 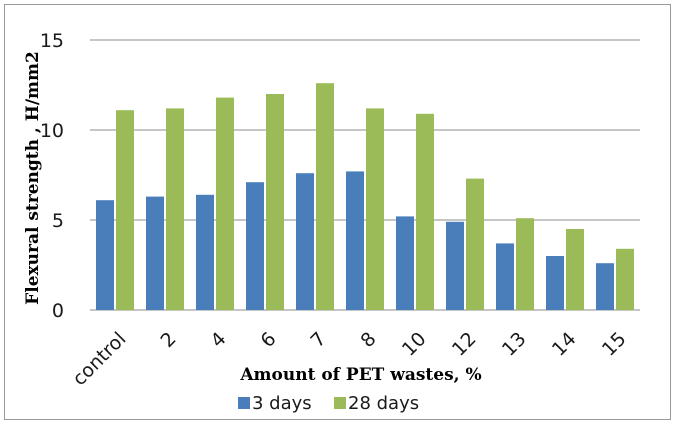 I want to click on x-tick-label: control, so click(x=99, y=359).